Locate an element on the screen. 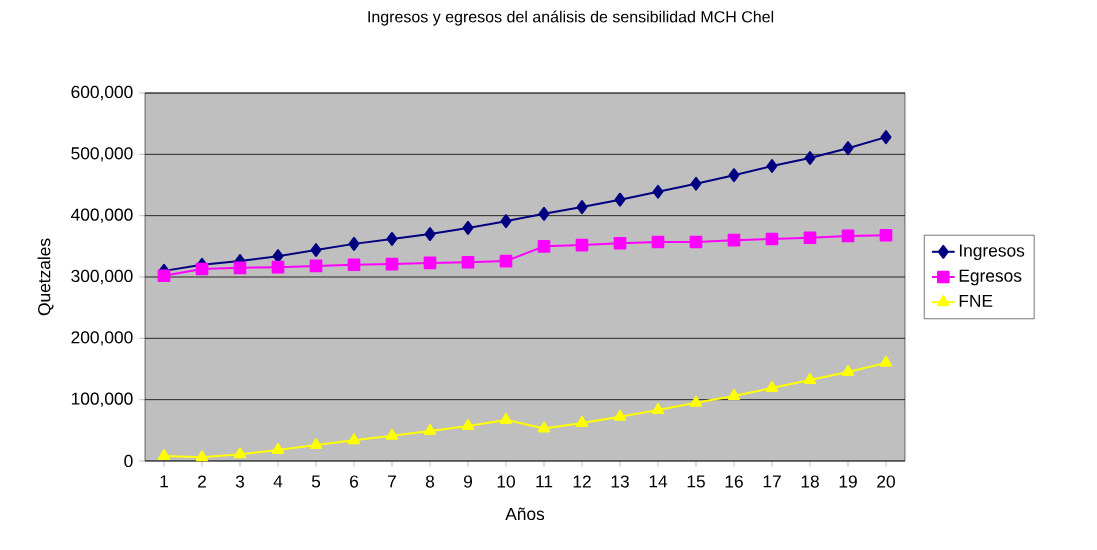 The width and height of the screenshot is (1097, 550). x-tick-label: 6 is located at coordinates (354, 481).